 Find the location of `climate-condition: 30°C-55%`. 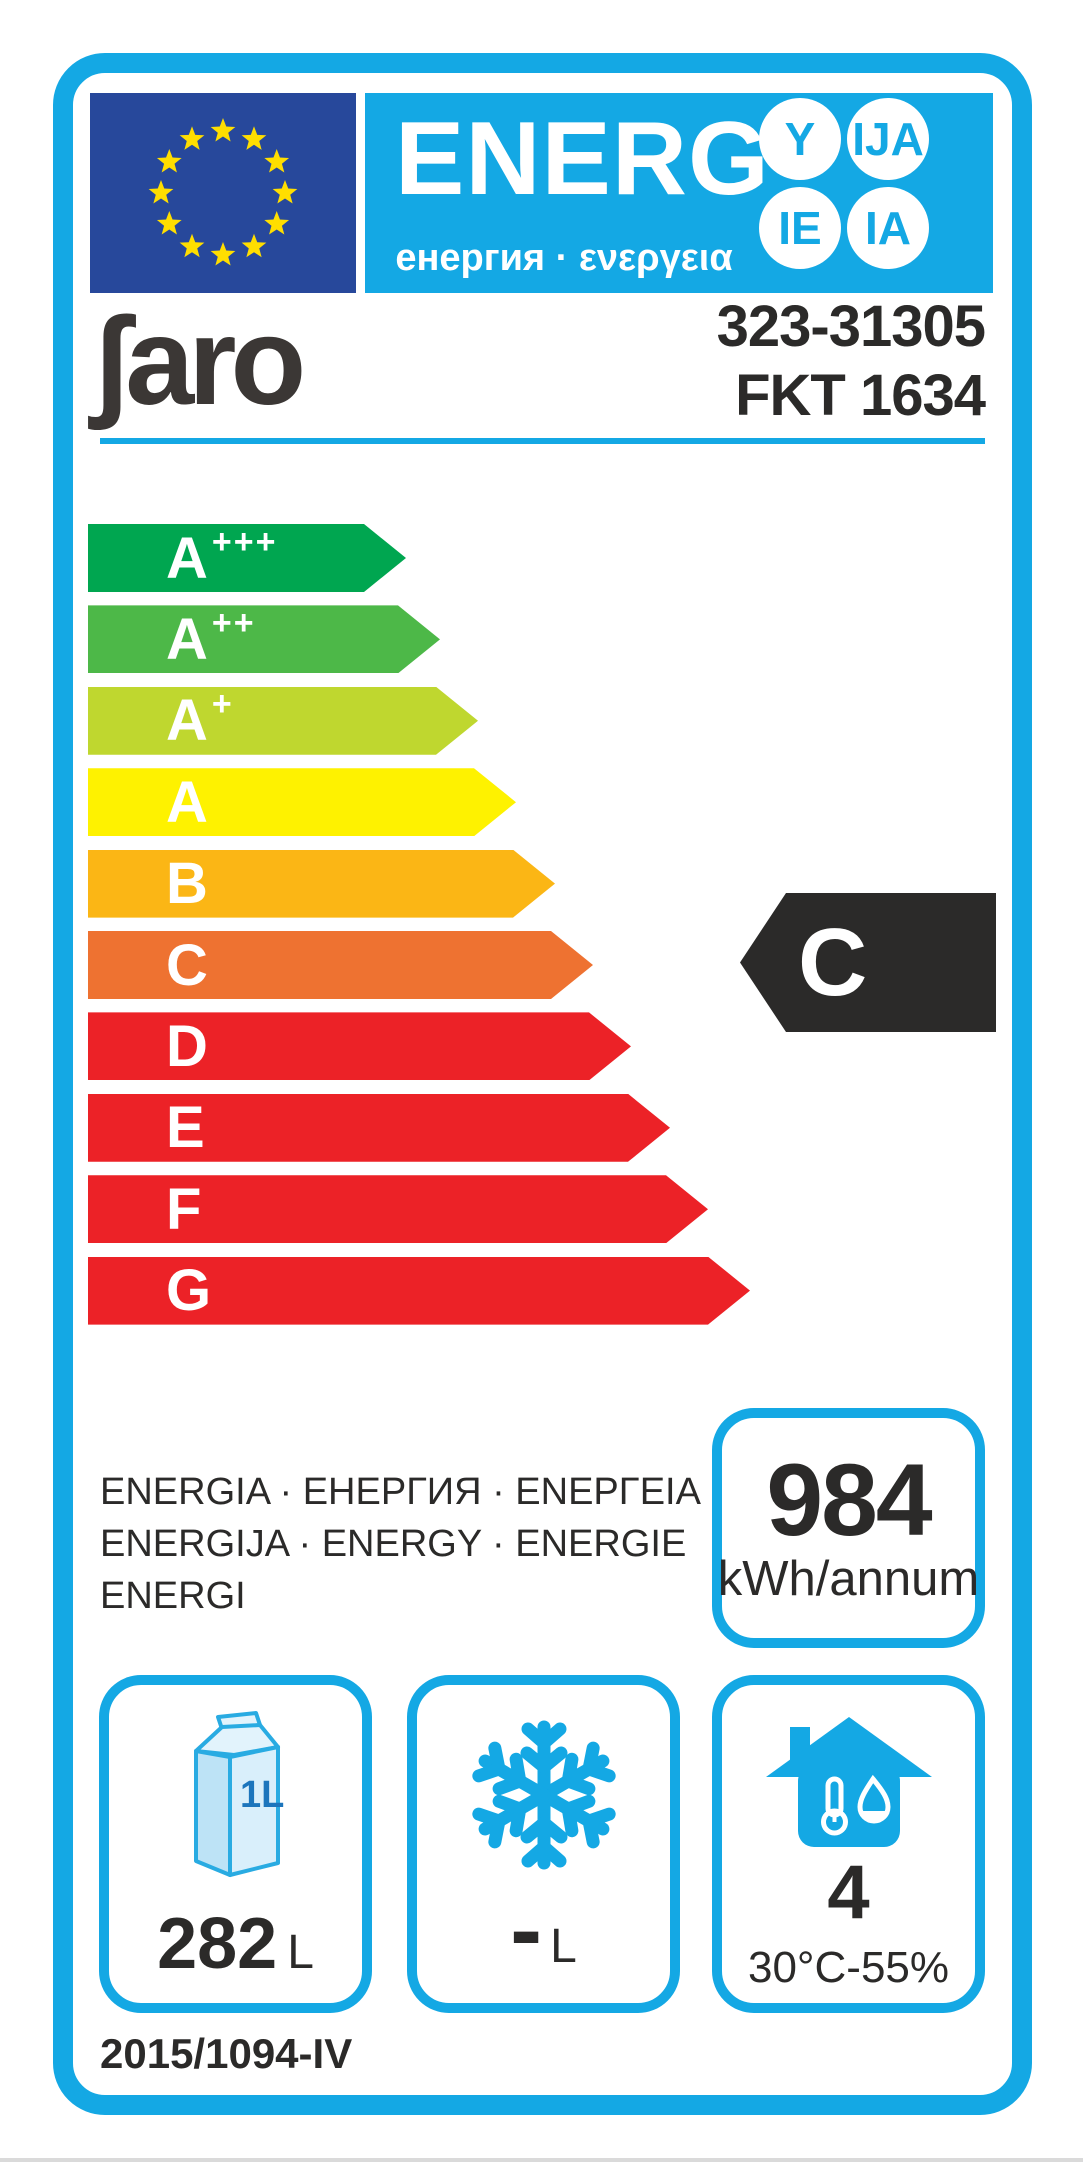

climate-condition: 30°C-55% is located at coordinates (848, 1967).